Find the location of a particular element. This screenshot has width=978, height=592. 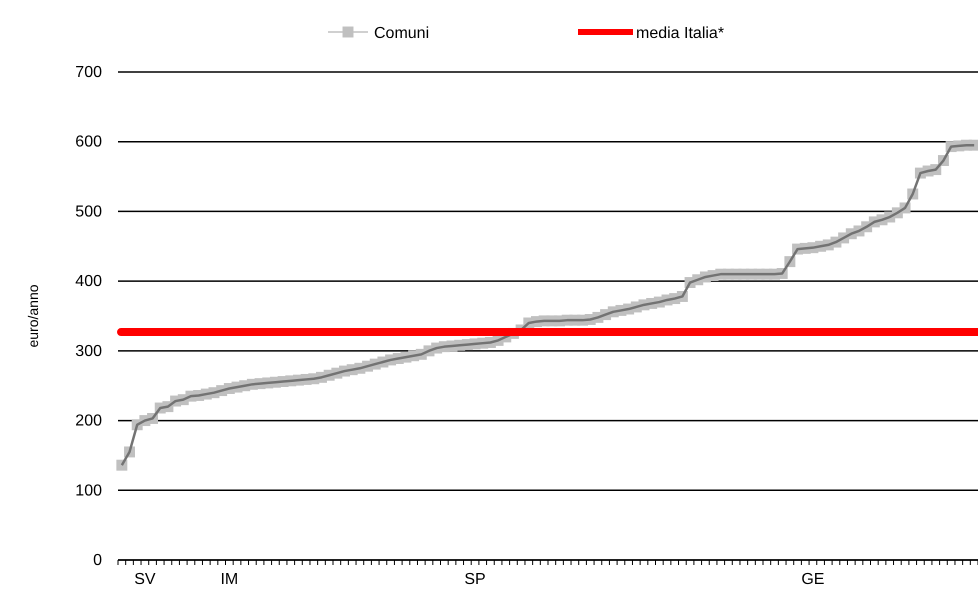

x-tick-label: IM is located at coordinates (229, 579).